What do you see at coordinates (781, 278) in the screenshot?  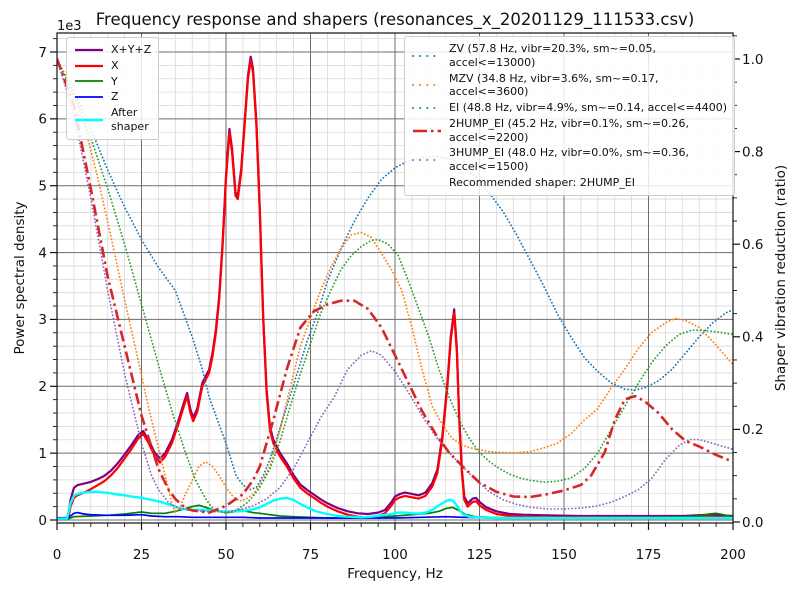 I see `y-right-axis-label: Shaper vibration reduction (ratio)` at bounding box center [781, 278].